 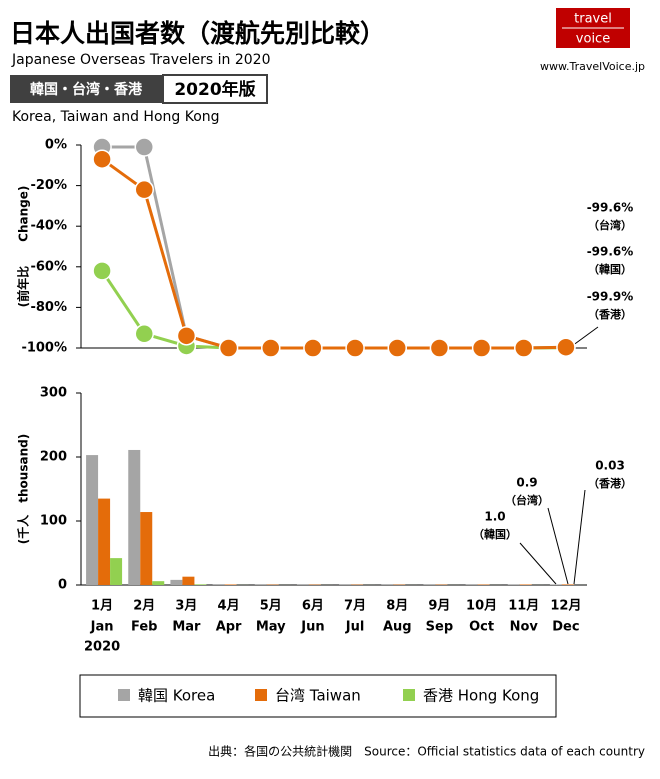 What do you see at coordinates (355, 606) in the screenshot?
I see `x-tick-label: 7月` at bounding box center [355, 606].